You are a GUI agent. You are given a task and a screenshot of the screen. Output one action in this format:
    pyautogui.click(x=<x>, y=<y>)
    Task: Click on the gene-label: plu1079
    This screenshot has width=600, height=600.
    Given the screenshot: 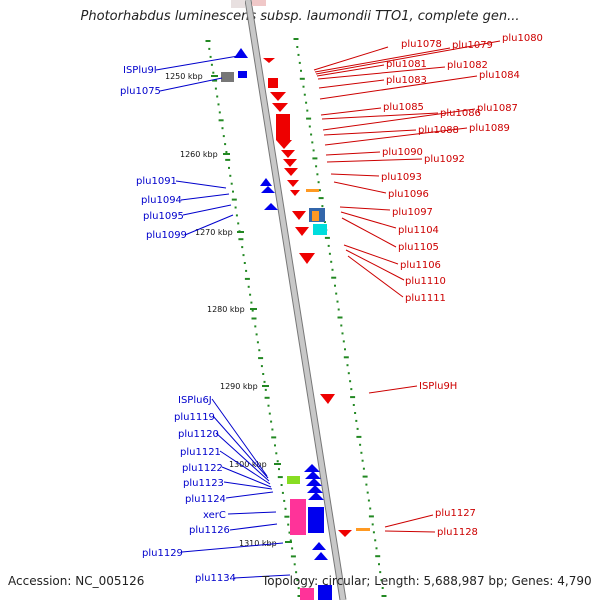 What is the action you would take?
    pyautogui.click(x=472, y=45)
    